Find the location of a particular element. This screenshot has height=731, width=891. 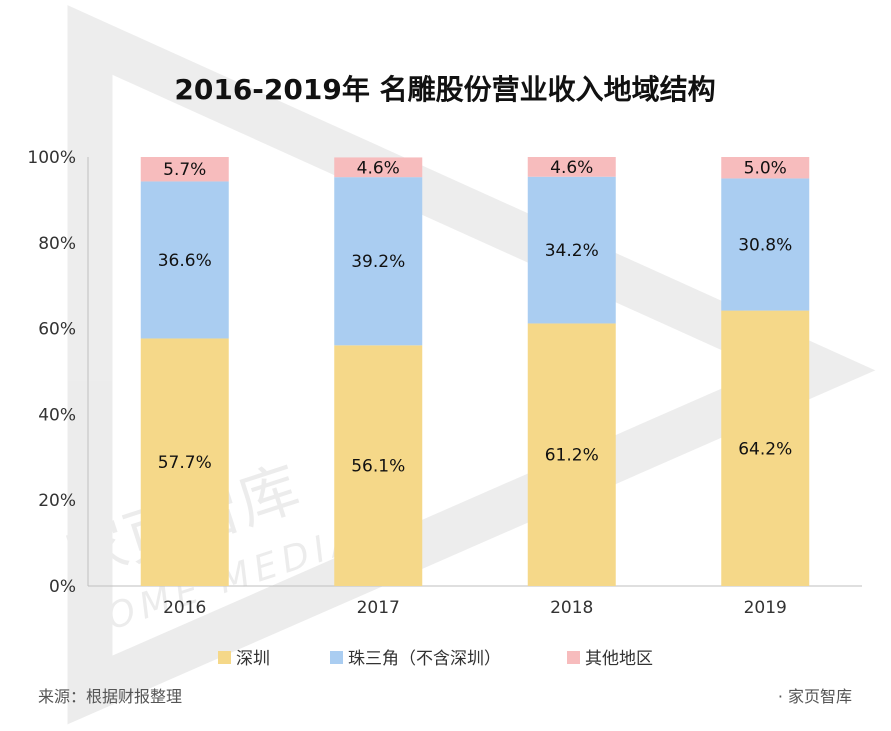

data-label: 36.6% is located at coordinates (185, 261).